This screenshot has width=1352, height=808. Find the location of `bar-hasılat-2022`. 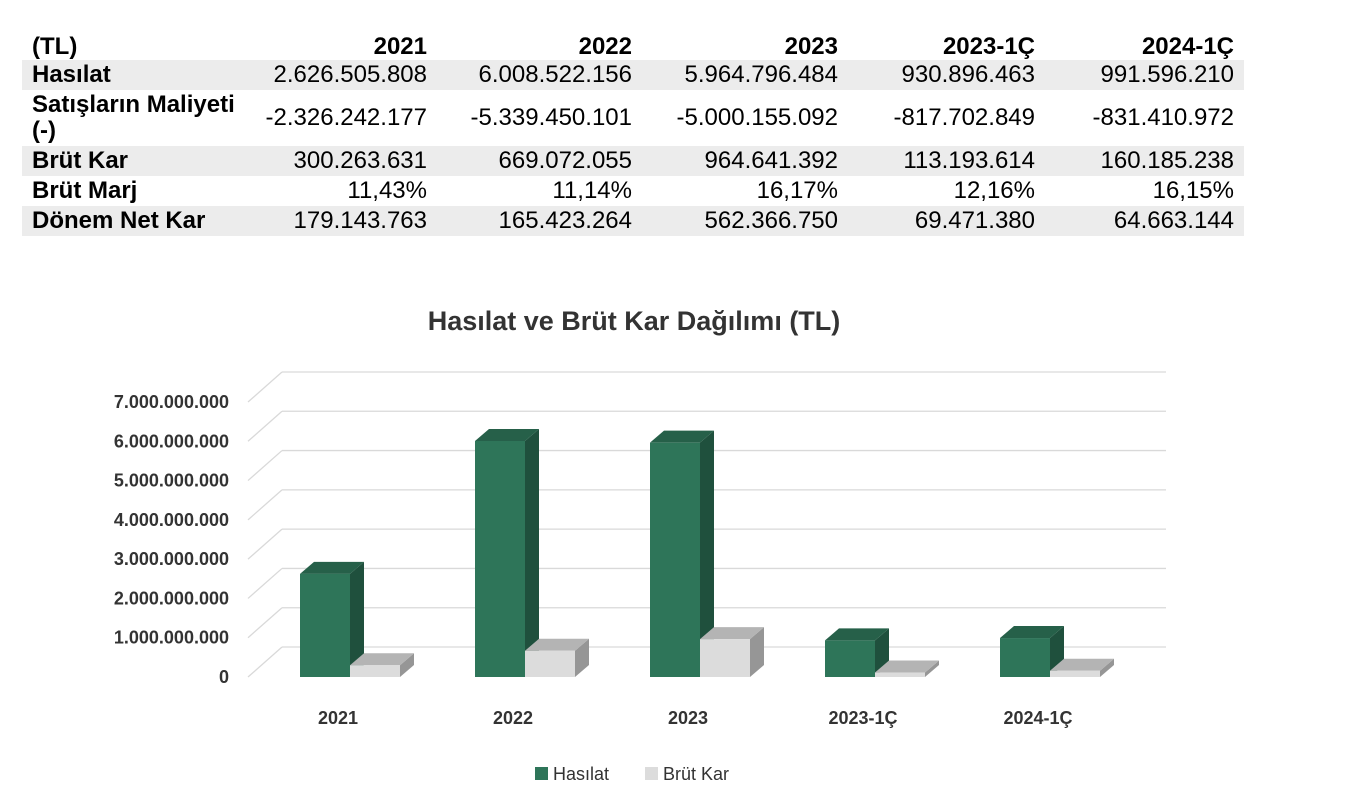

bar-hasılat-2022 is located at coordinates (507, 552).